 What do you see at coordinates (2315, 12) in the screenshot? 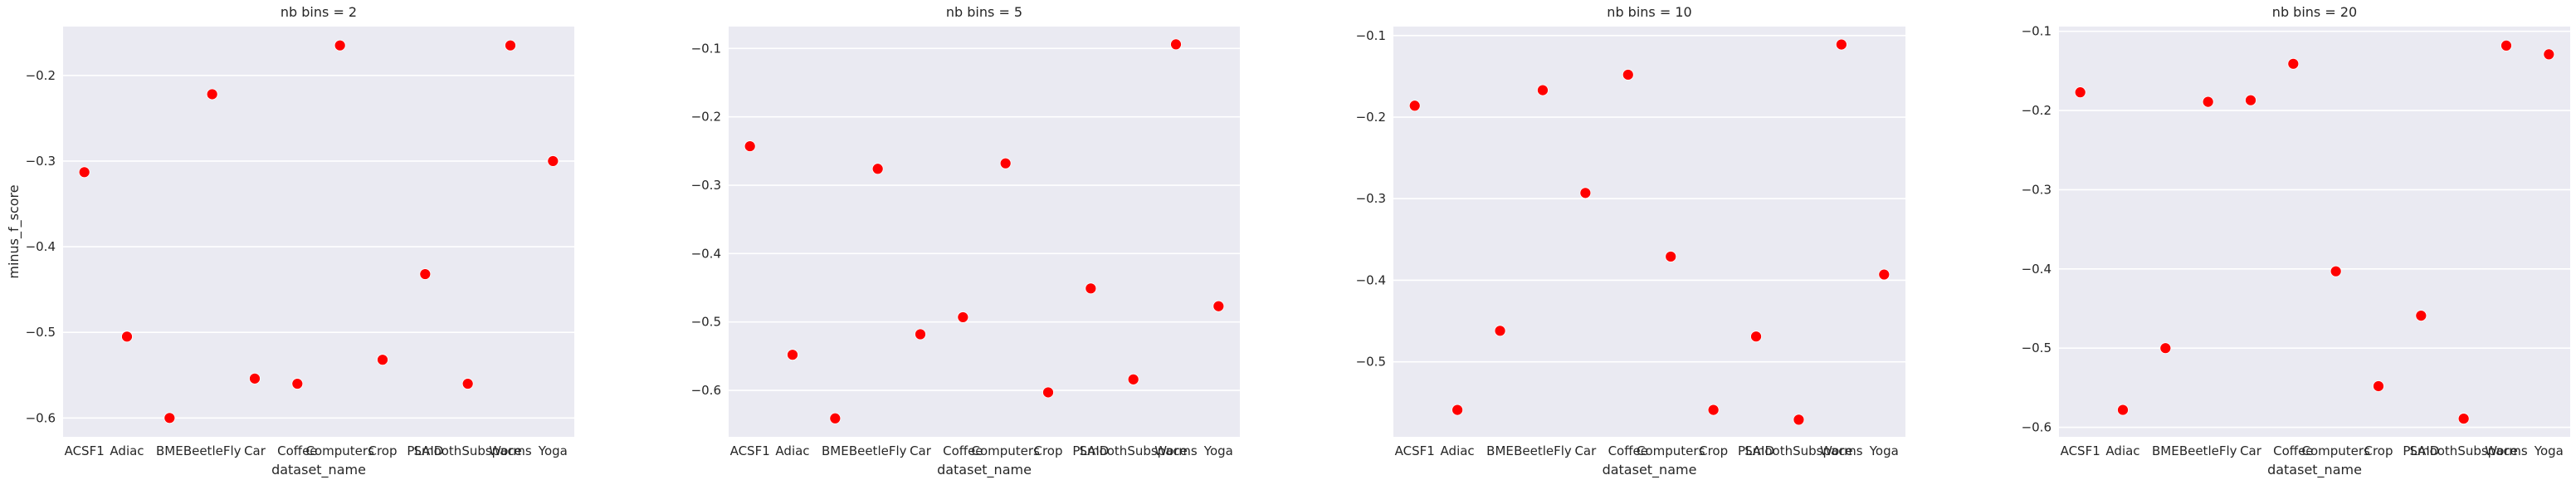
I see `subplot-title: nb bins = 20` at bounding box center [2315, 12].